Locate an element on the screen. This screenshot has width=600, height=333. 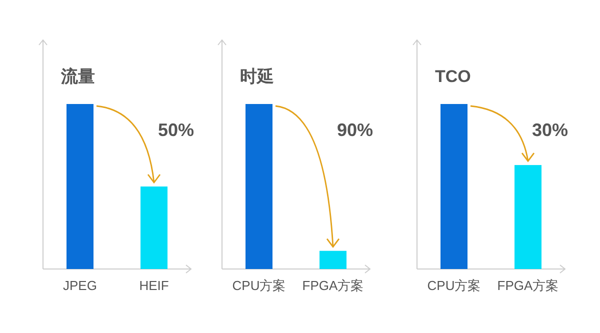
chart-title: 流量 is located at coordinates (77, 76).